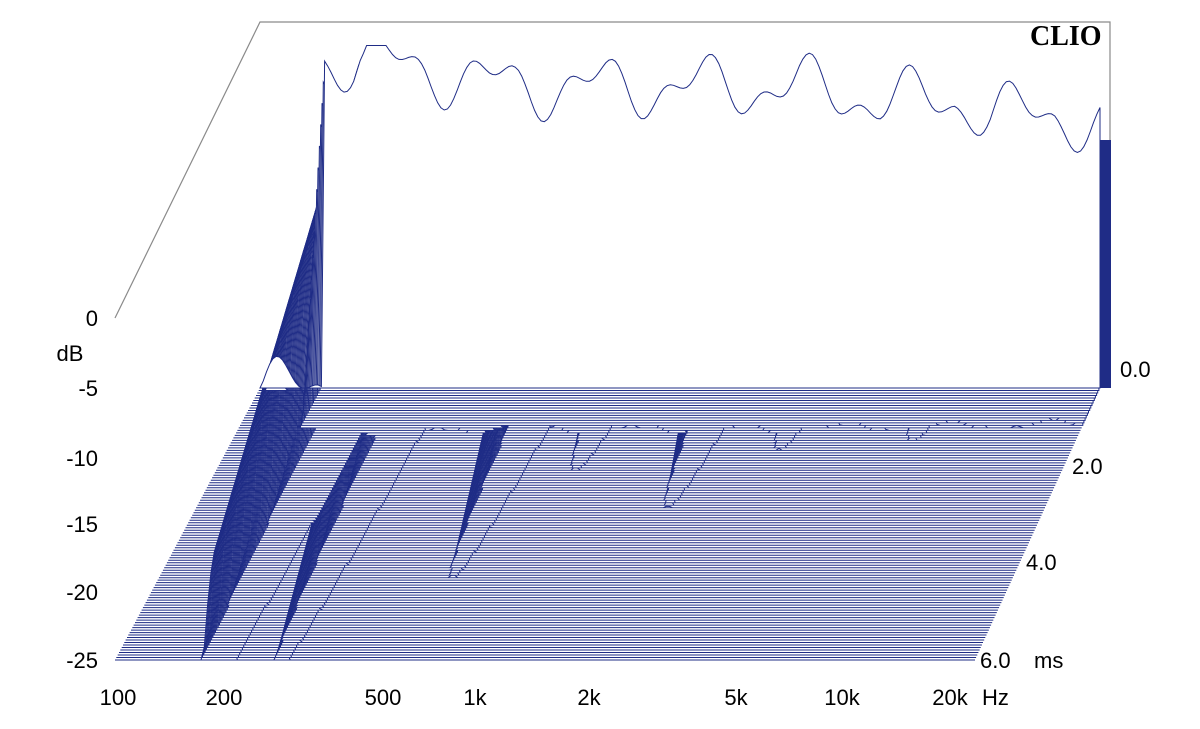  Describe the element at coordinates (82, 458) in the screenshot. I see `y-tick-label: -10` at that location.